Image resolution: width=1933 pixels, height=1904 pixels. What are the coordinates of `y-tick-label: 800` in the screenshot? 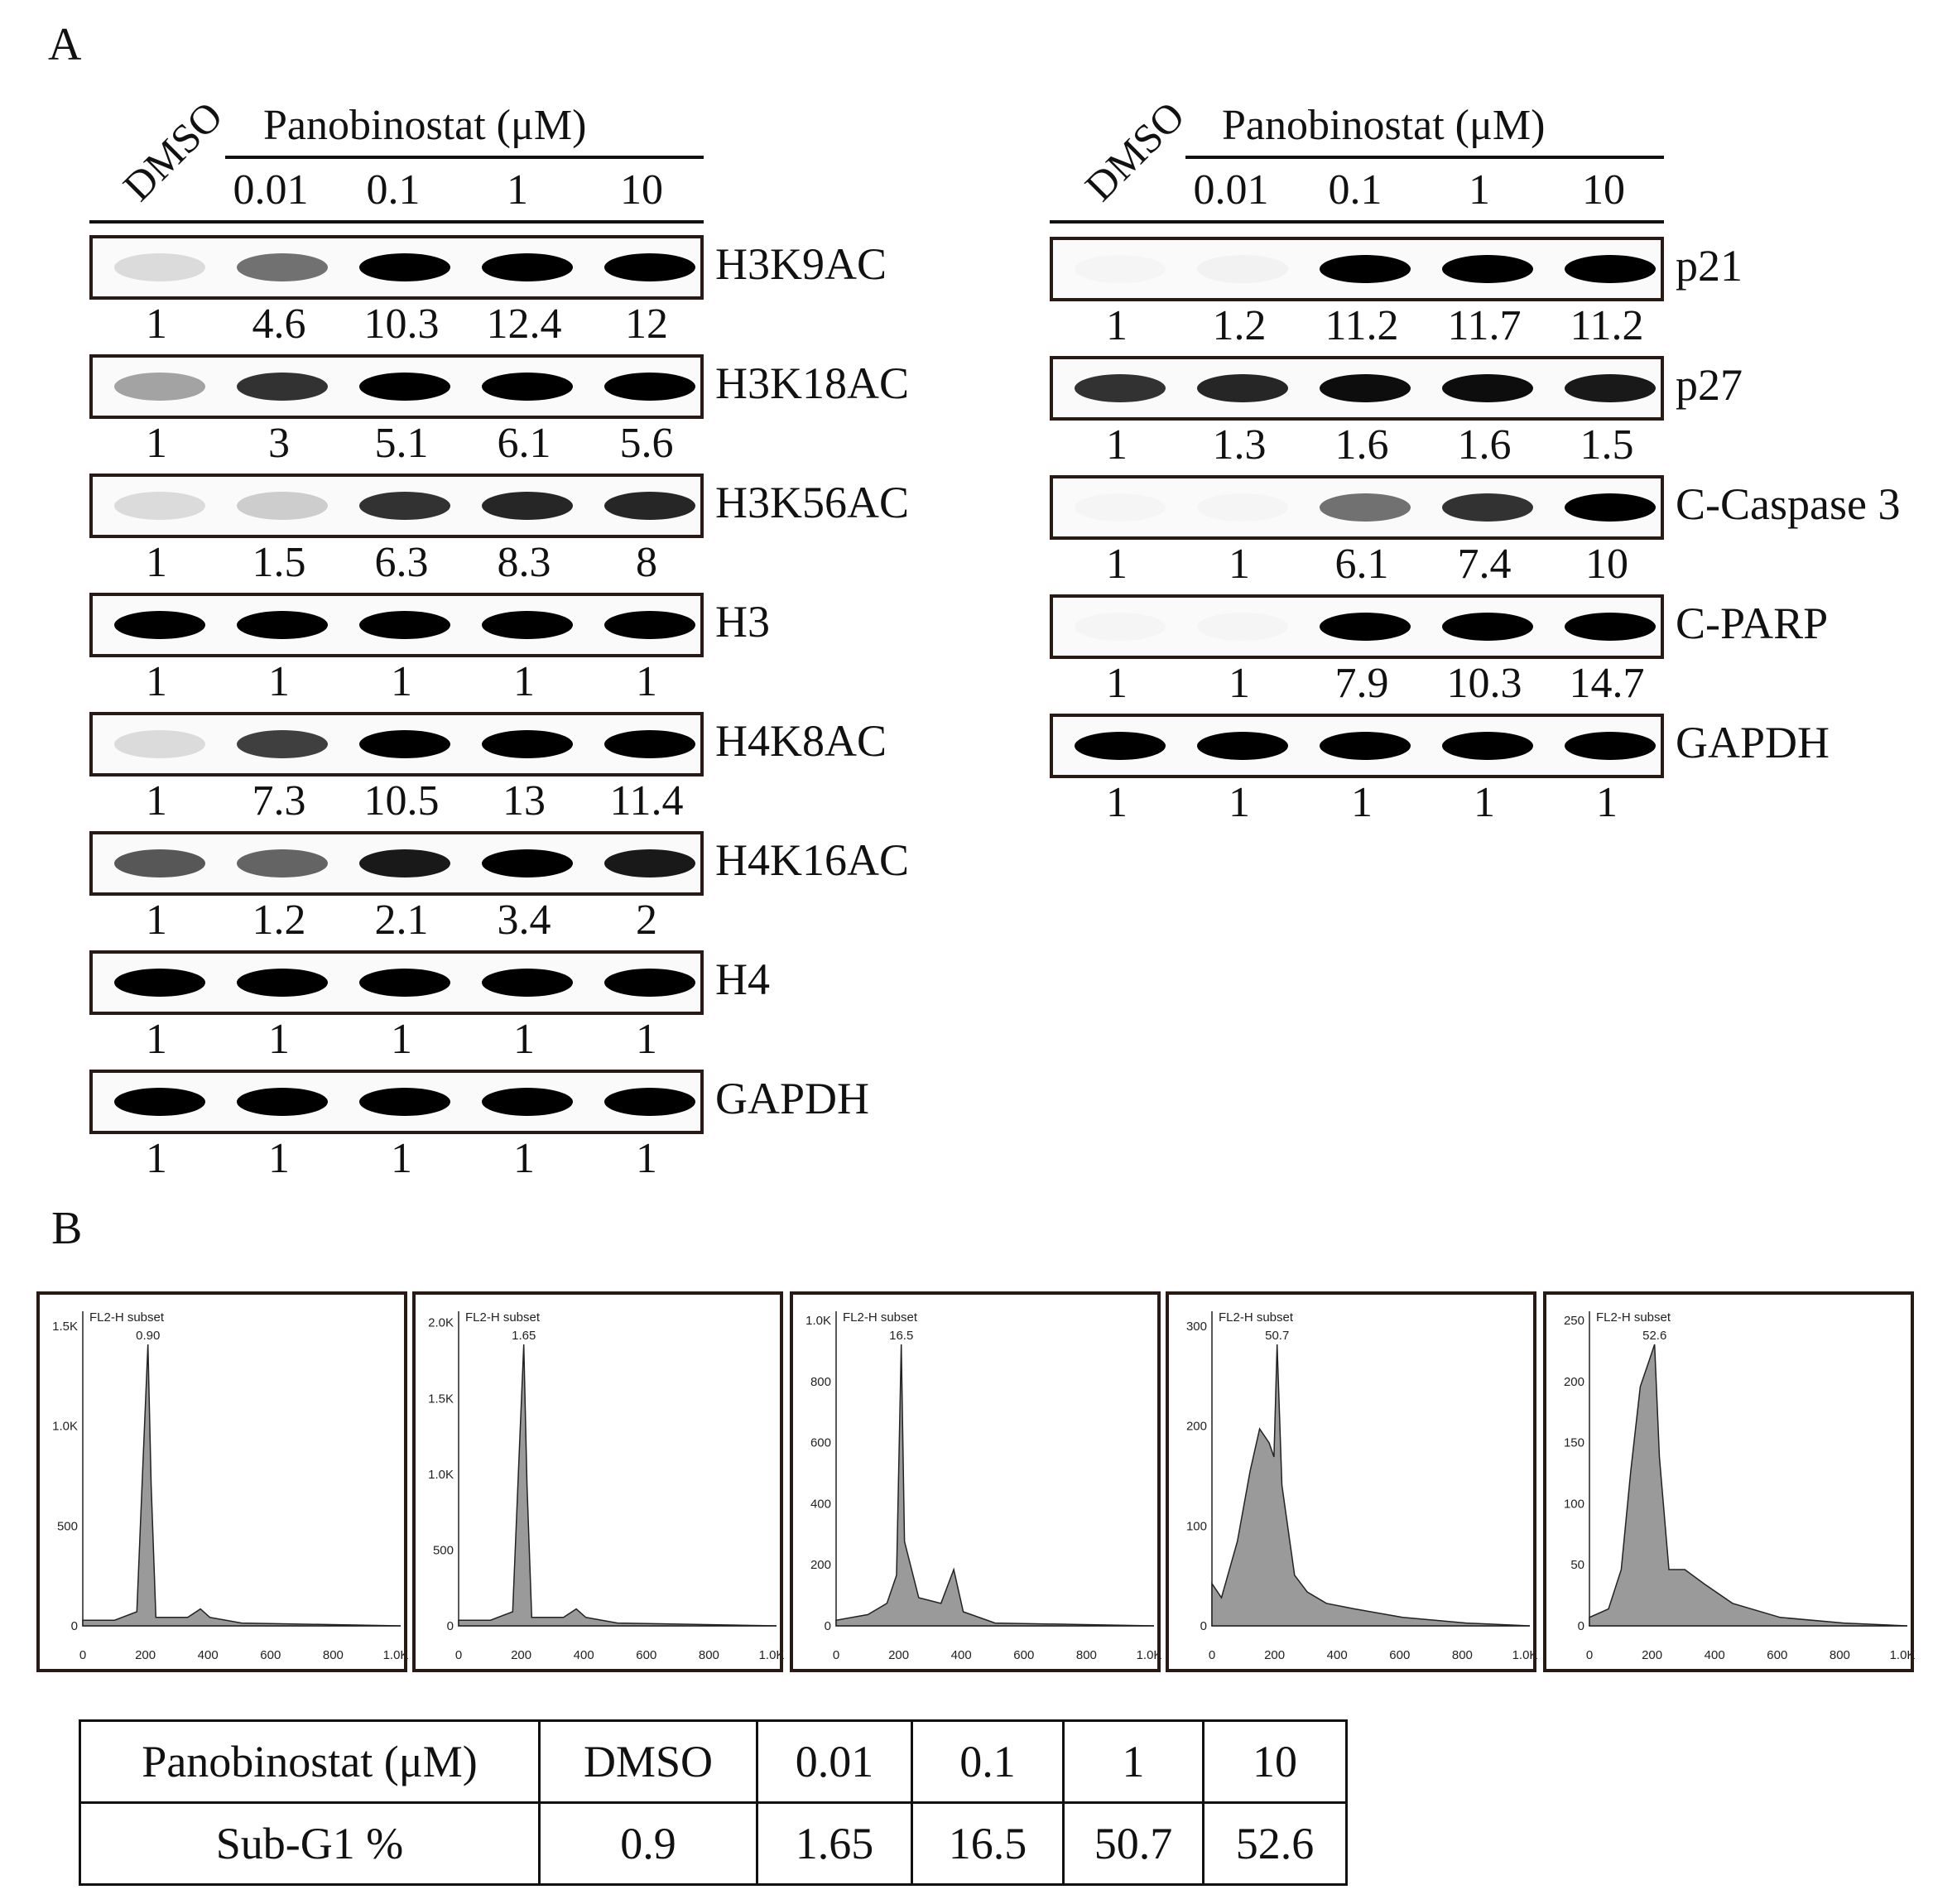 It's located at (820, 1382).